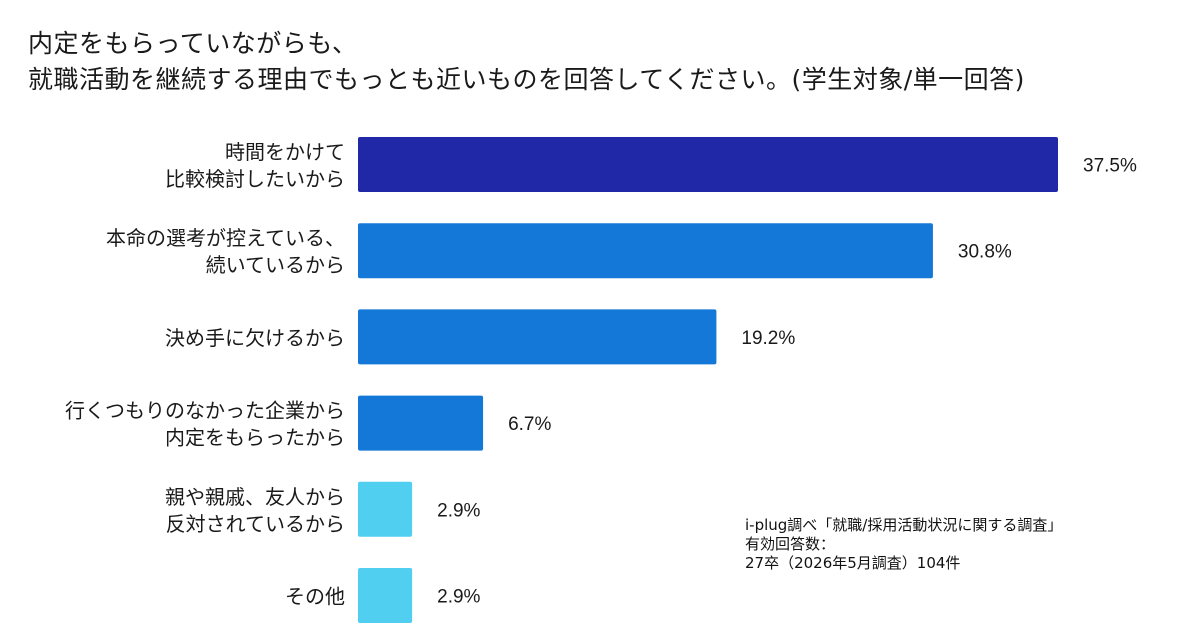 The image size is (1200, 642). I want to click on value-label-4: 6.7%, so click(529, 424).